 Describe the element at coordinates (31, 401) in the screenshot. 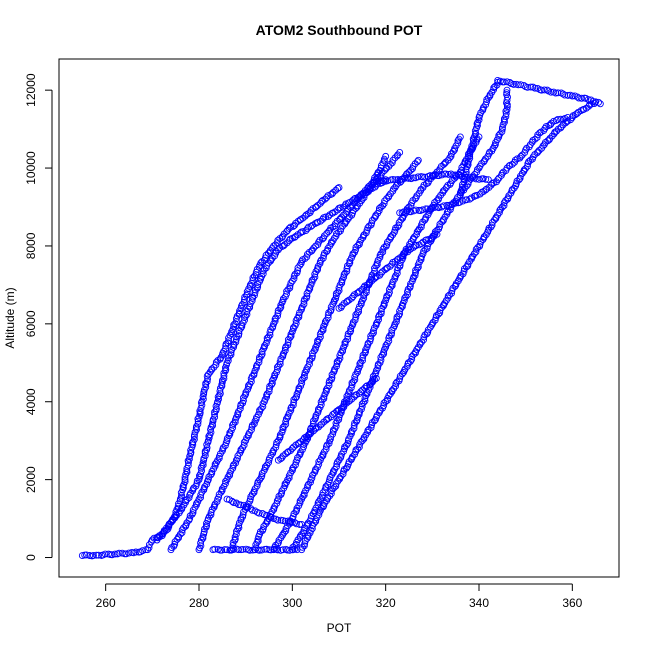

I see `y-tick-label: 4000` at that location.